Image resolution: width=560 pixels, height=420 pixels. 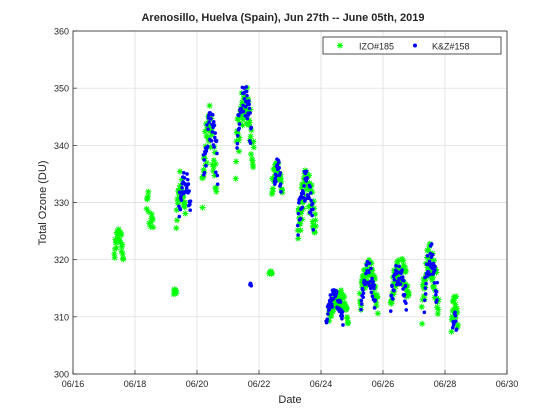 What do you see at coordinates (321, 384) in the screenshot?
I see `x-tick-label: 06/24` at bounding box center [321, 384].